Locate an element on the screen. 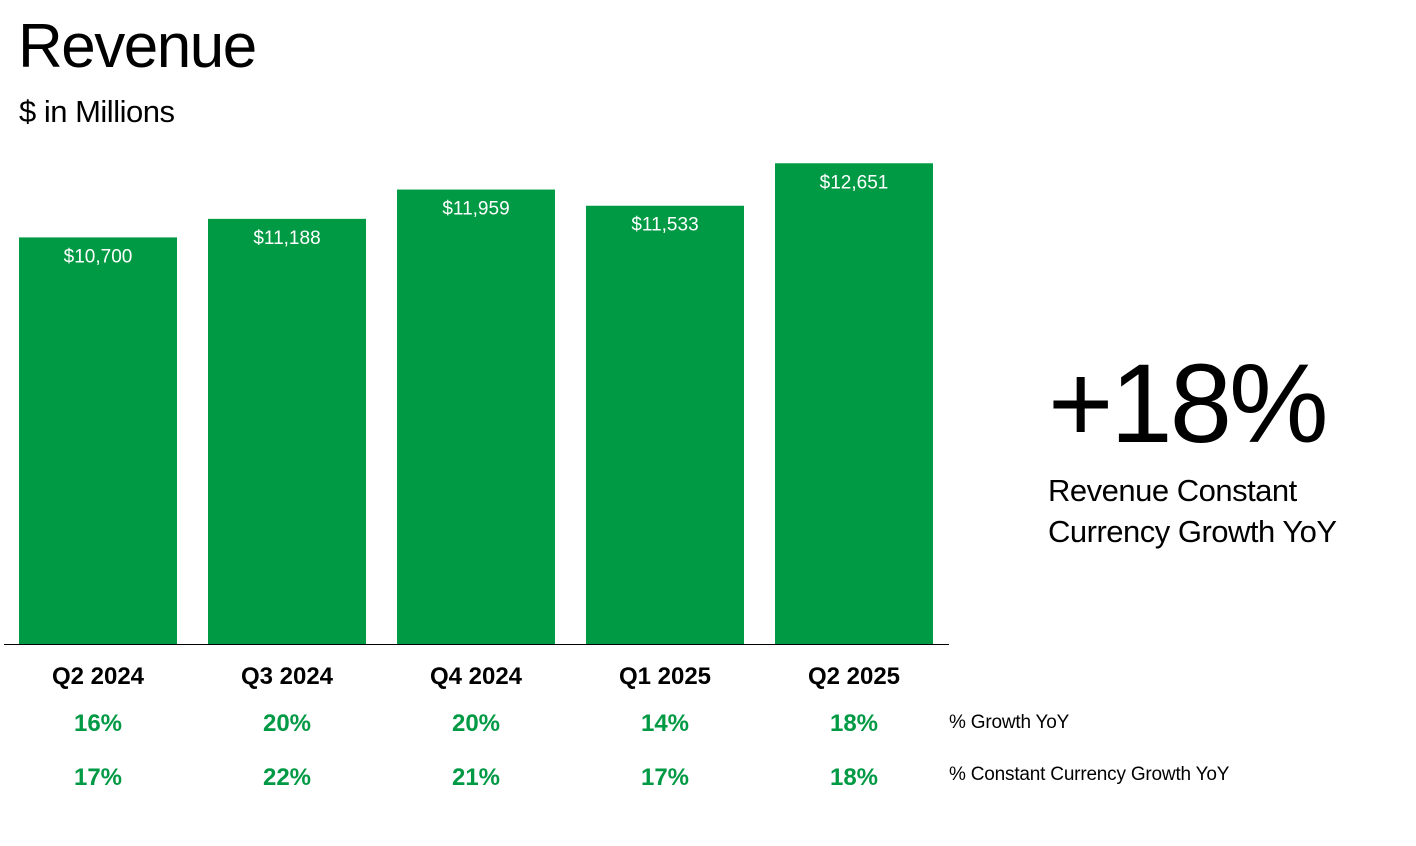  highlight-growth-value: +18% is located at coordinates (1188, 403).